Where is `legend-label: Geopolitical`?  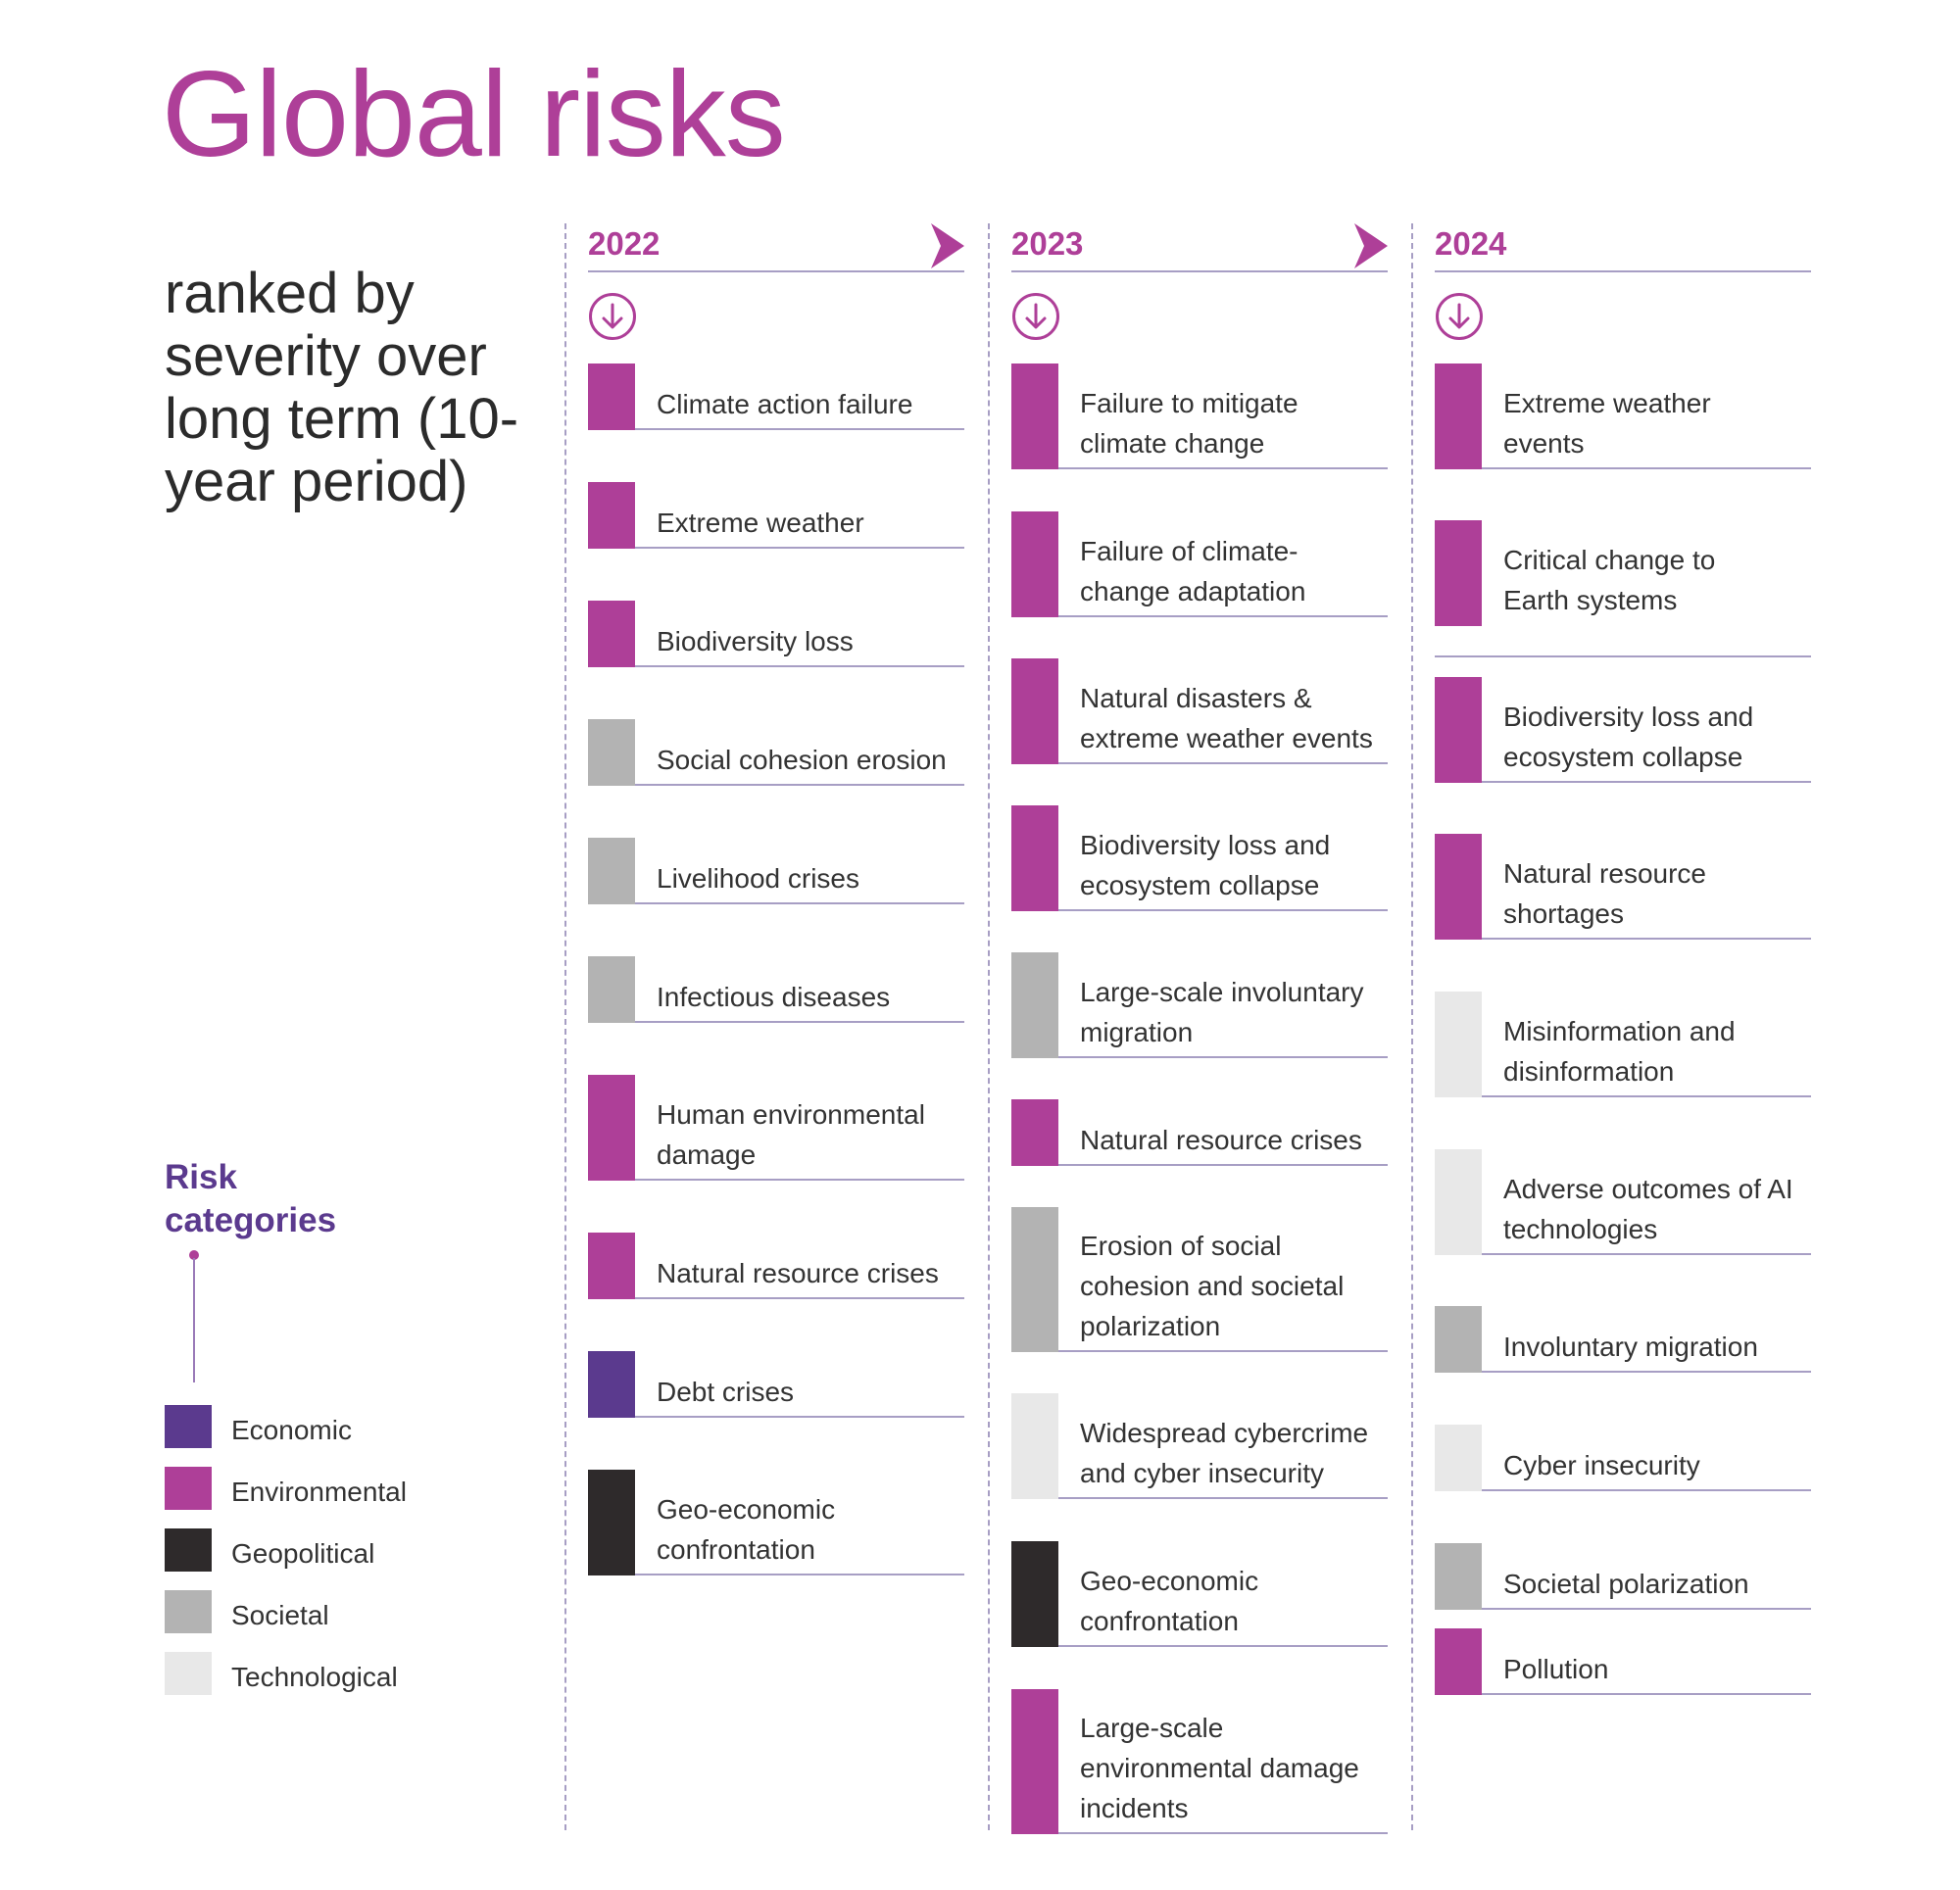 legend-label: Geopolitical is located at coordinates (303, 1553).